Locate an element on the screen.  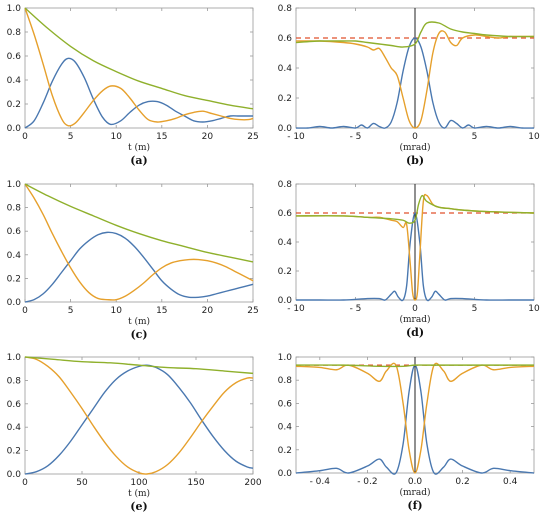
x-tick-label: - 0.2 is located at coordinates (367, 482).